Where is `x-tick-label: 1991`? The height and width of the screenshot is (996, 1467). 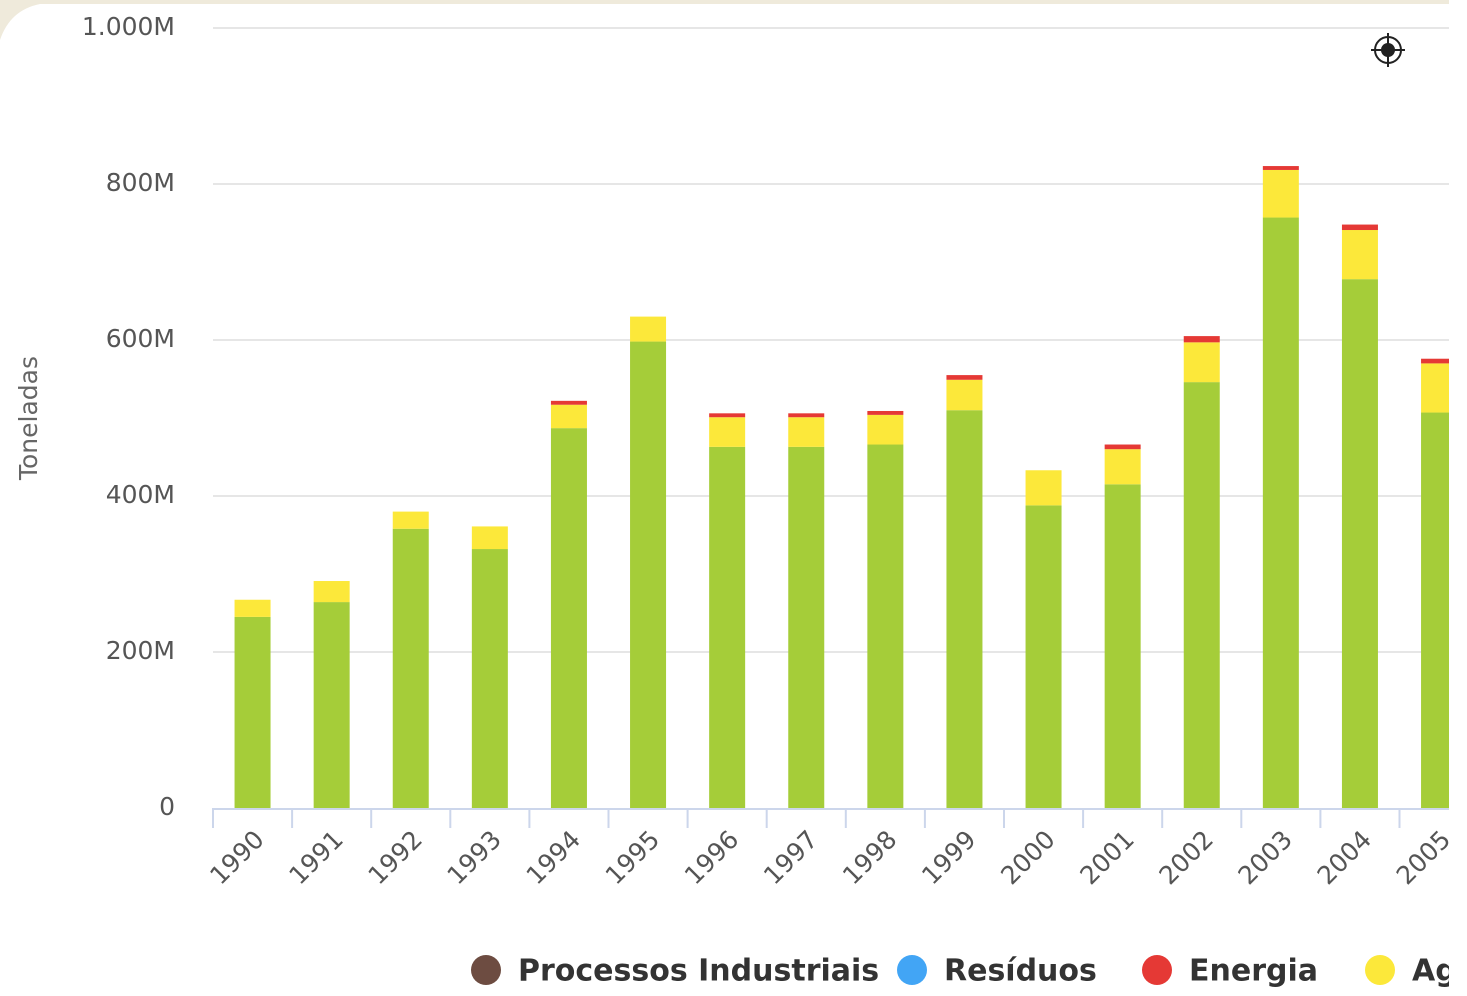
x-tick-label: 1991 is located at coordinates (315, 857).